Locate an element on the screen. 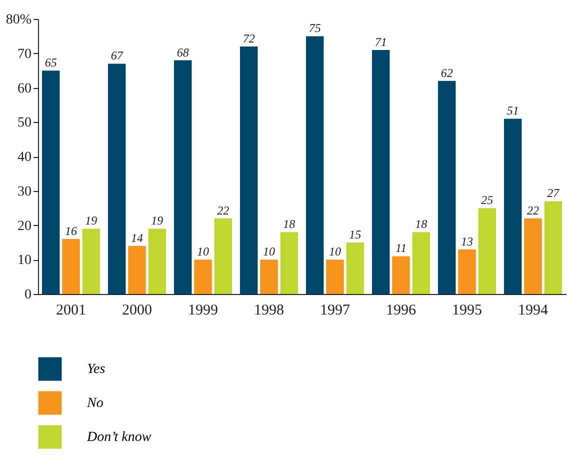  y-tick-label: 70 is located at coordinates (25, 54).